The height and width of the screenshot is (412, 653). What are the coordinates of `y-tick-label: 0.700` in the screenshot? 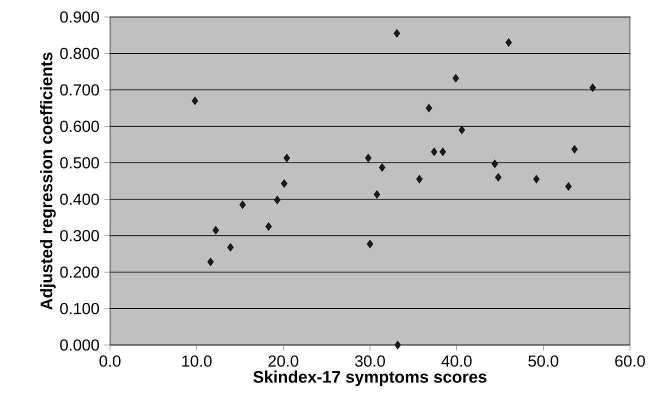 It's located at (79, 90).